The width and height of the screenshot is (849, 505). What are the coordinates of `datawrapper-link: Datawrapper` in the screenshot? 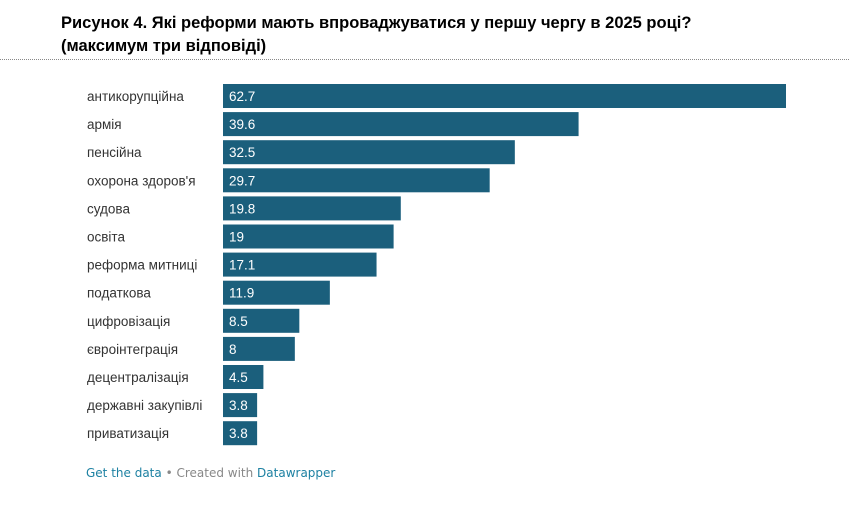 It's located at (296, 473).